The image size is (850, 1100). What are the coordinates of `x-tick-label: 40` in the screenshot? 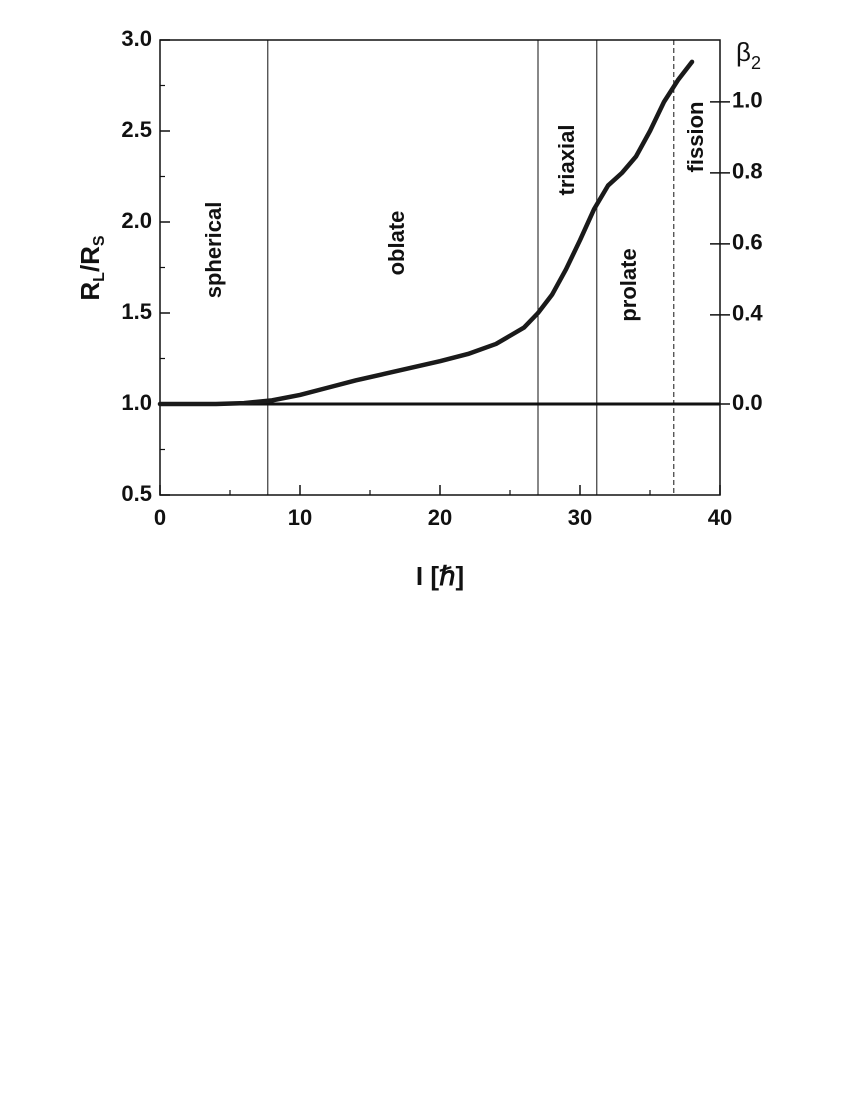 It's located at (720, 517).